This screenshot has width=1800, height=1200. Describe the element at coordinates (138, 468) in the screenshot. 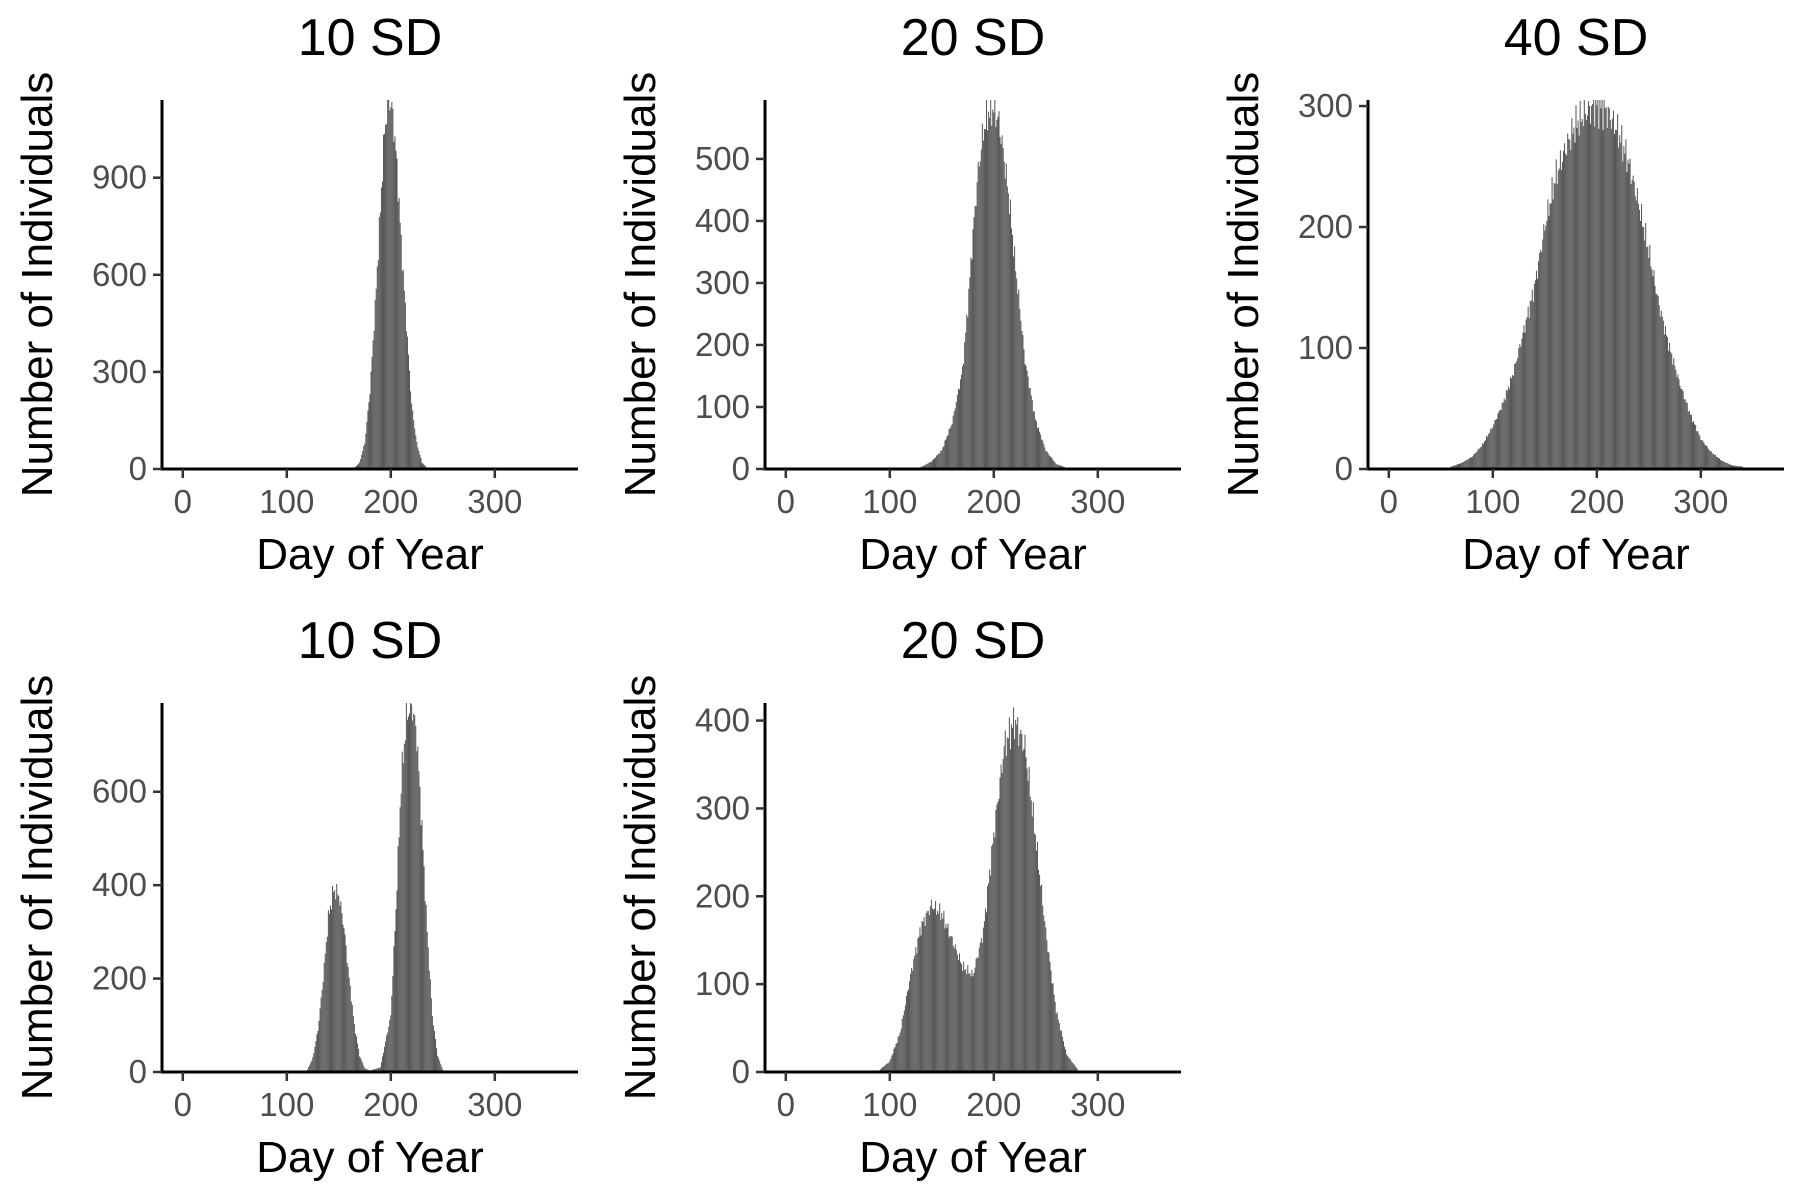

I see `y-tick-label: 0` at that location.